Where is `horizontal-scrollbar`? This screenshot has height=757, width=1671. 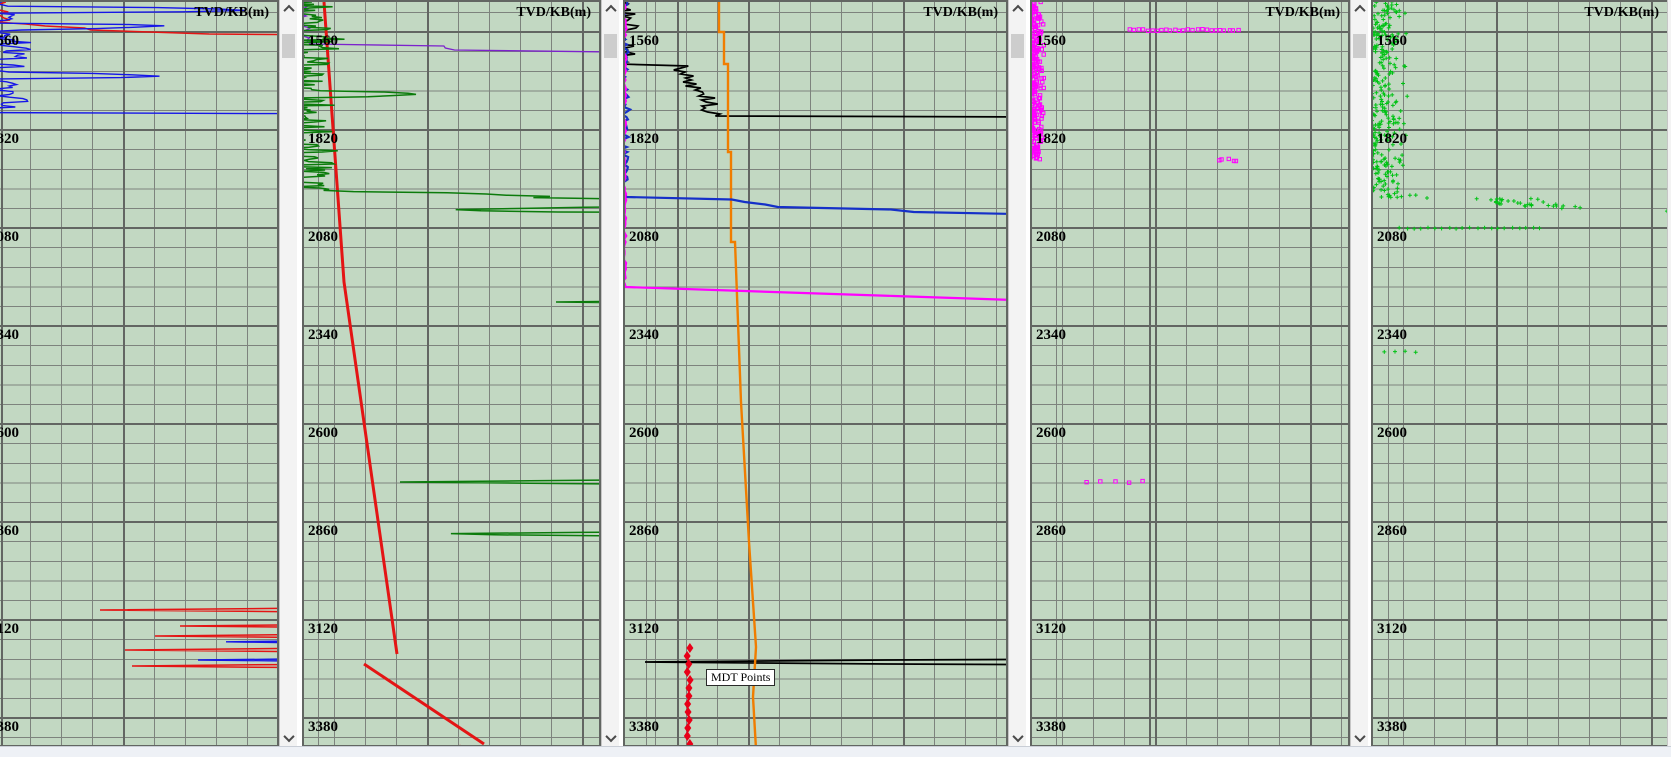
horizontal-scrollbar is located at coordinates (835, 751).